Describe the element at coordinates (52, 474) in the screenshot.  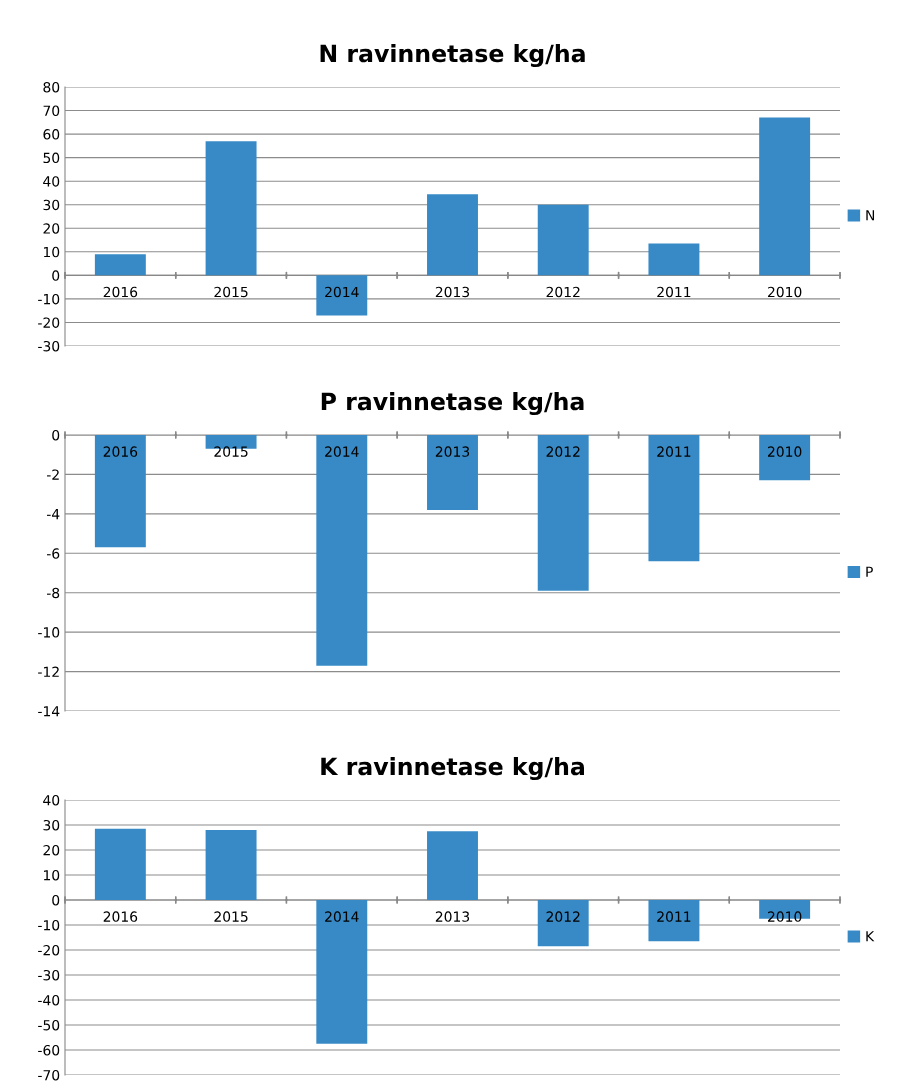
I see `y-tick-label: -2` at that location.